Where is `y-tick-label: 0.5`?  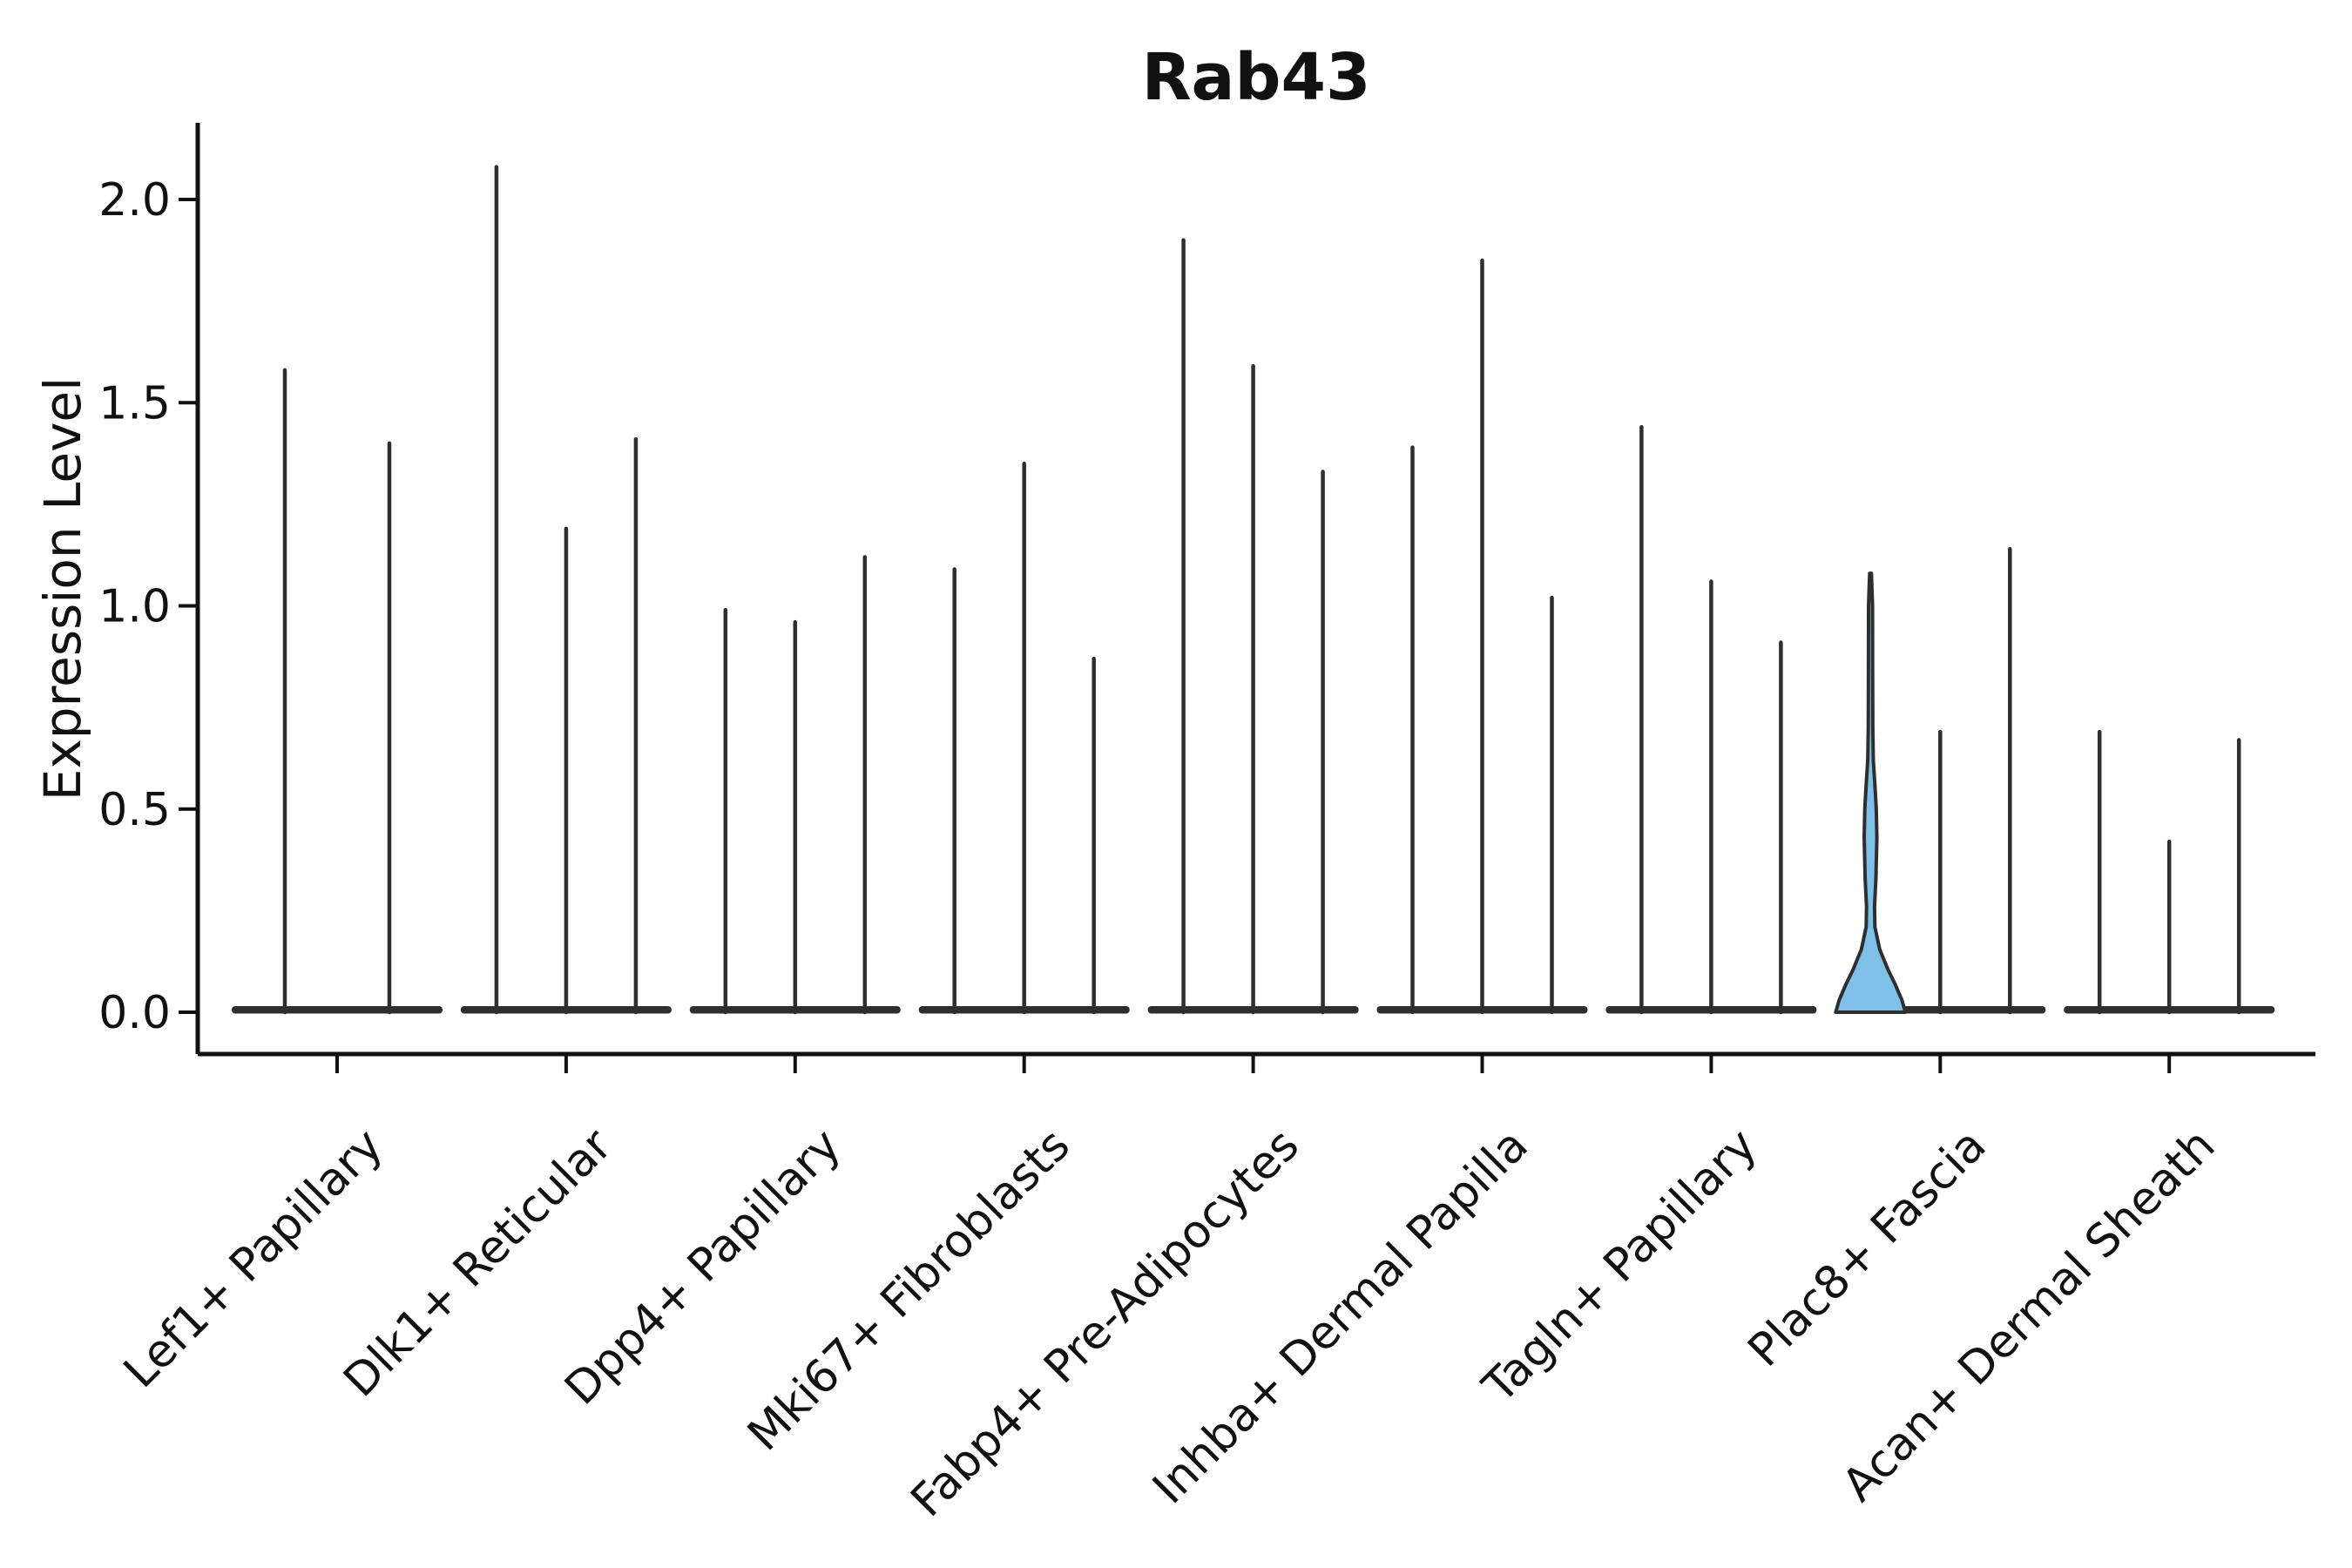
y-tick-label: 0.5 is located at coordinates (134, 810).